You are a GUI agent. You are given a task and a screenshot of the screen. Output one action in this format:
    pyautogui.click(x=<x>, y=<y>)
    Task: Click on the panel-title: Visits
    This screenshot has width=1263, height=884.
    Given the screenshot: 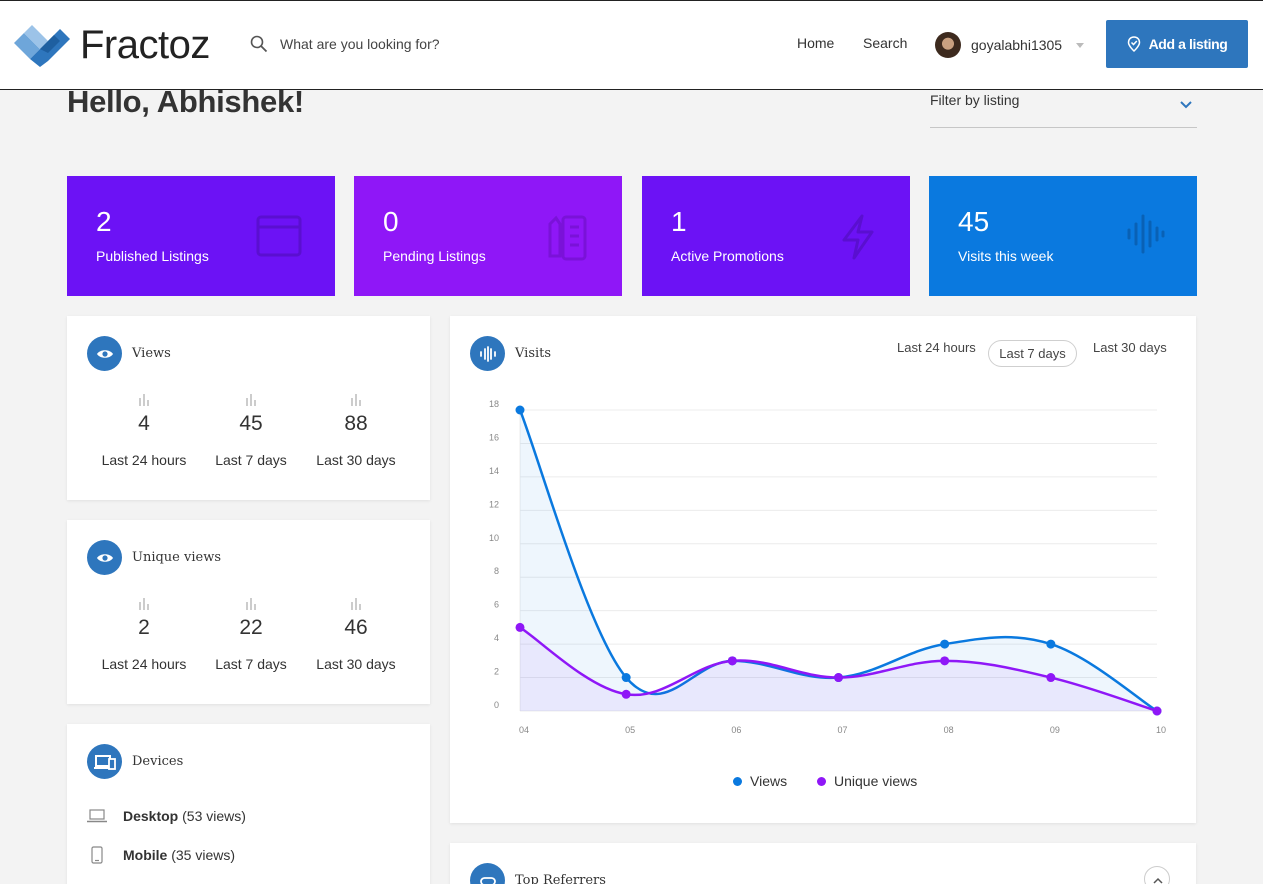 What is the action you would take?
    pyautogui.click(x=533, y=353)
    